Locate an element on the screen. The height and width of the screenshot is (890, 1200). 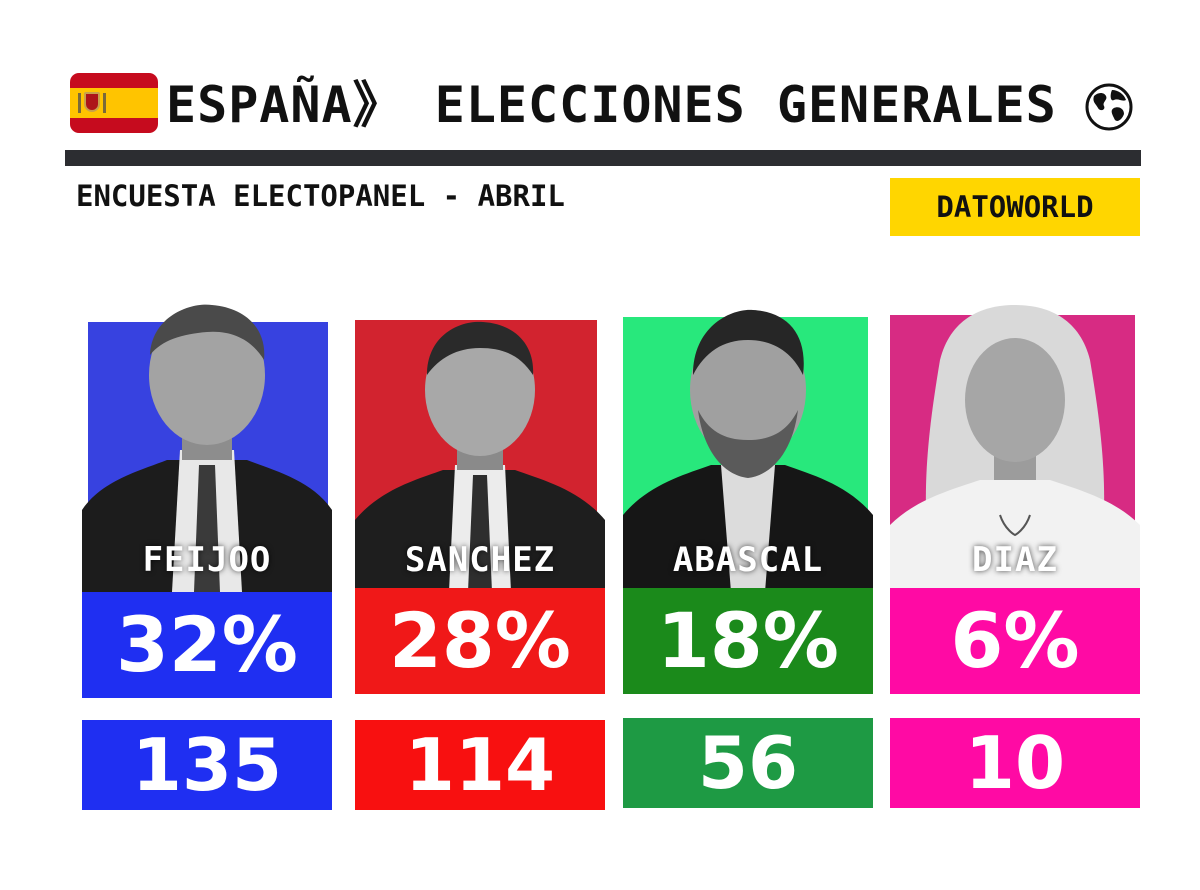
candidate-seats: 114 is located at coordinates (480, 765).